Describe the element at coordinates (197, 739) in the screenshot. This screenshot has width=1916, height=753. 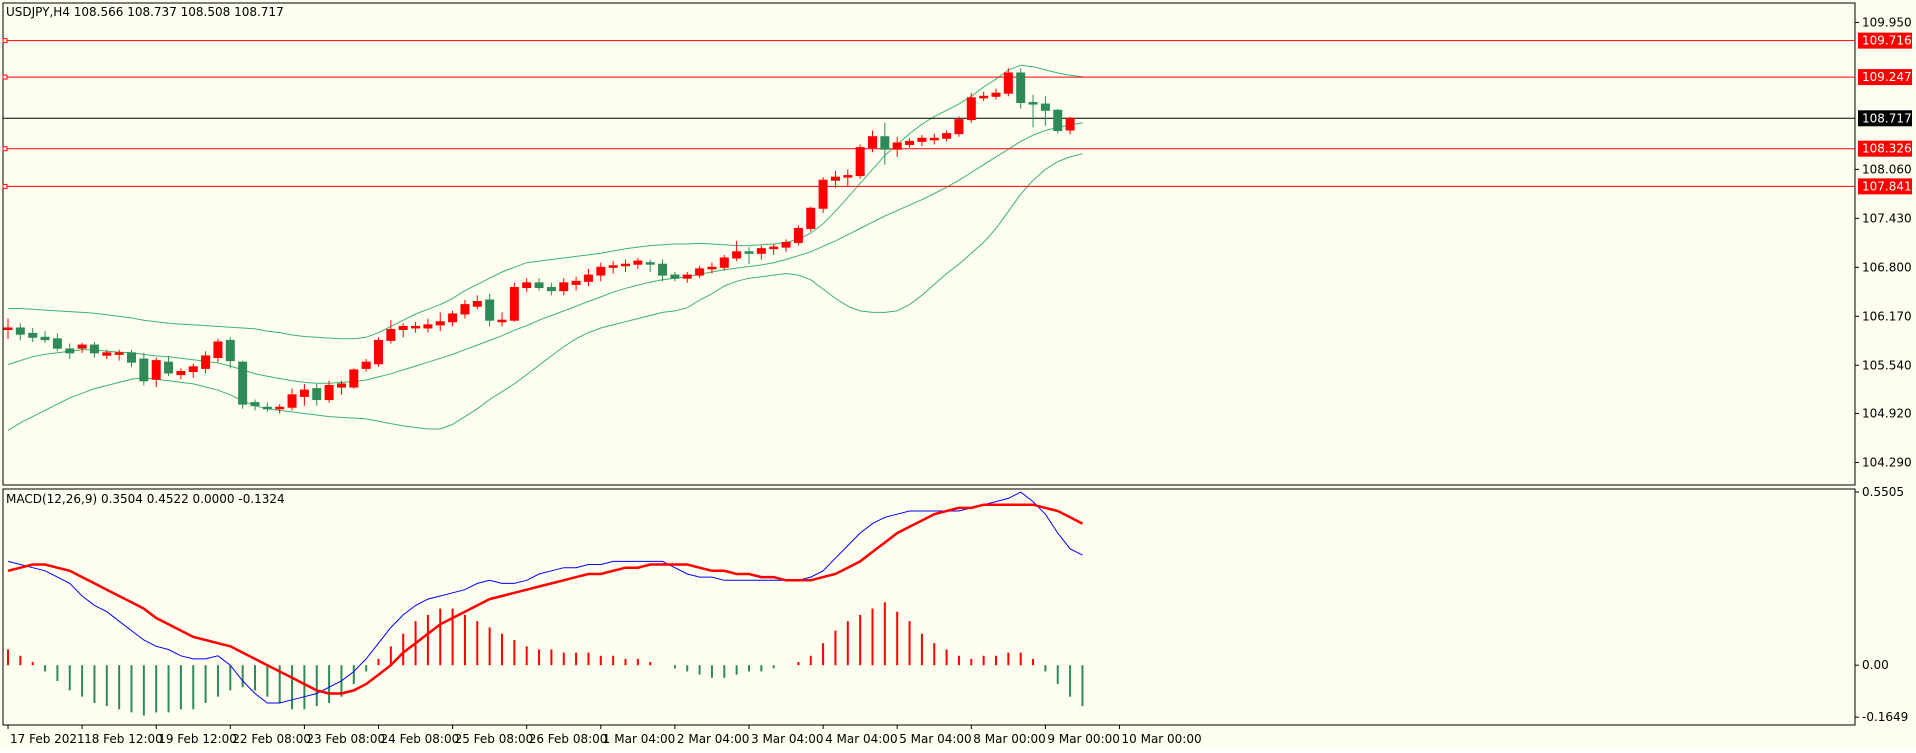
I see `time-tick-label: 19 Feb 12:00` at that location.